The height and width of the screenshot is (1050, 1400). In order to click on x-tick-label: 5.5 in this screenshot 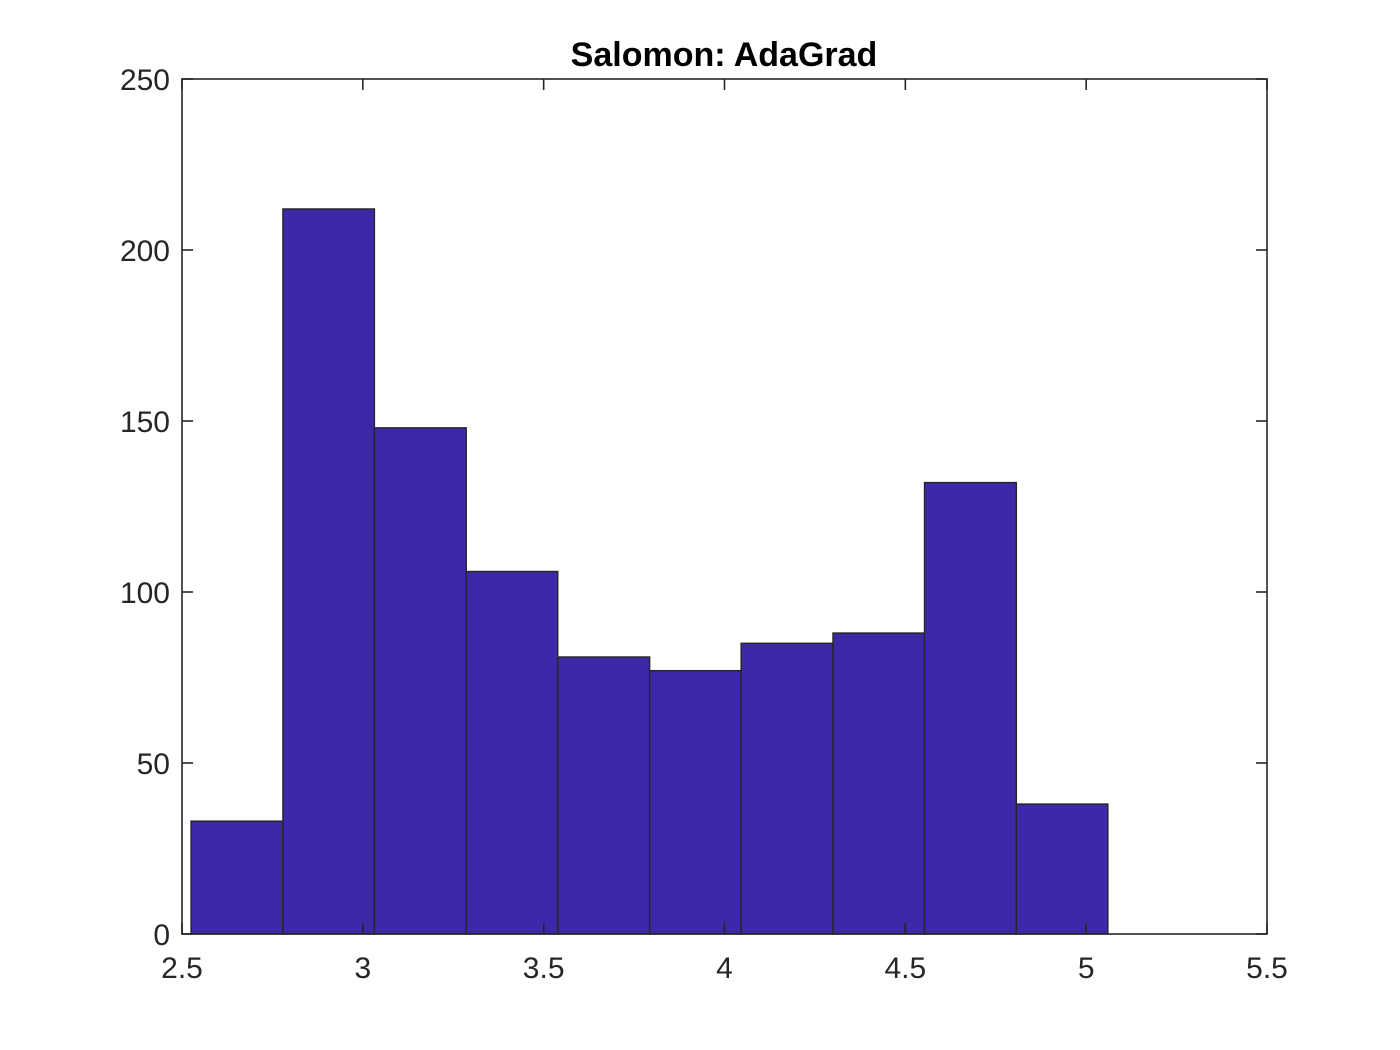, I will do `click(1267, 968)`.